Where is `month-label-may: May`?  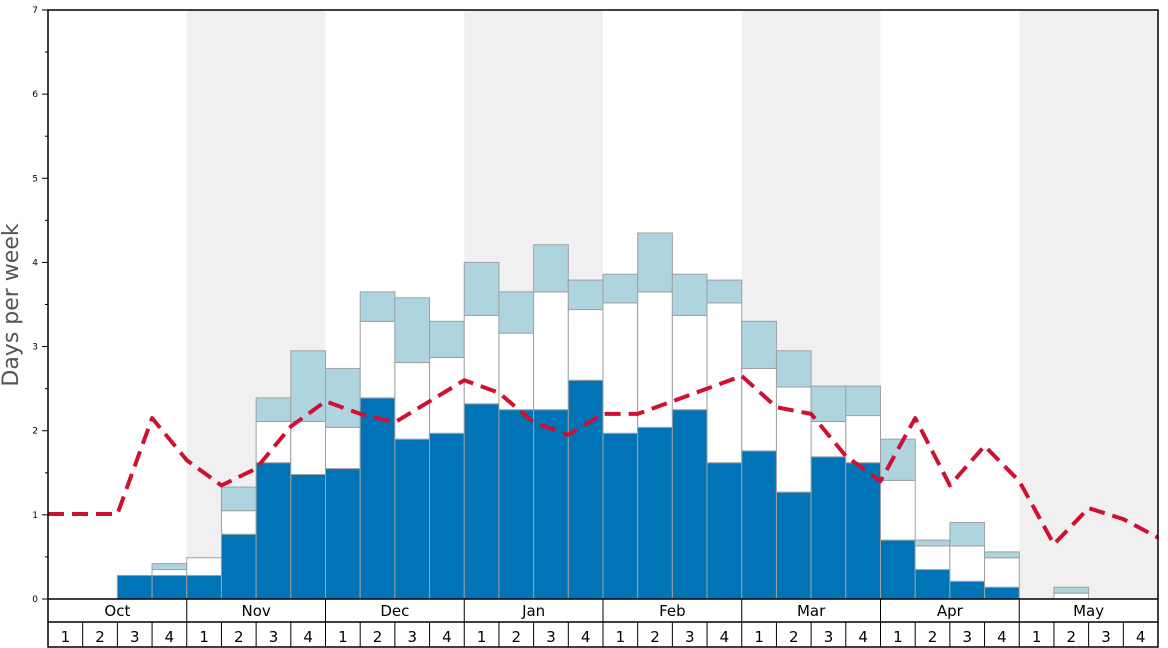
month-label-may: May is located at coordinates (1088, 611).